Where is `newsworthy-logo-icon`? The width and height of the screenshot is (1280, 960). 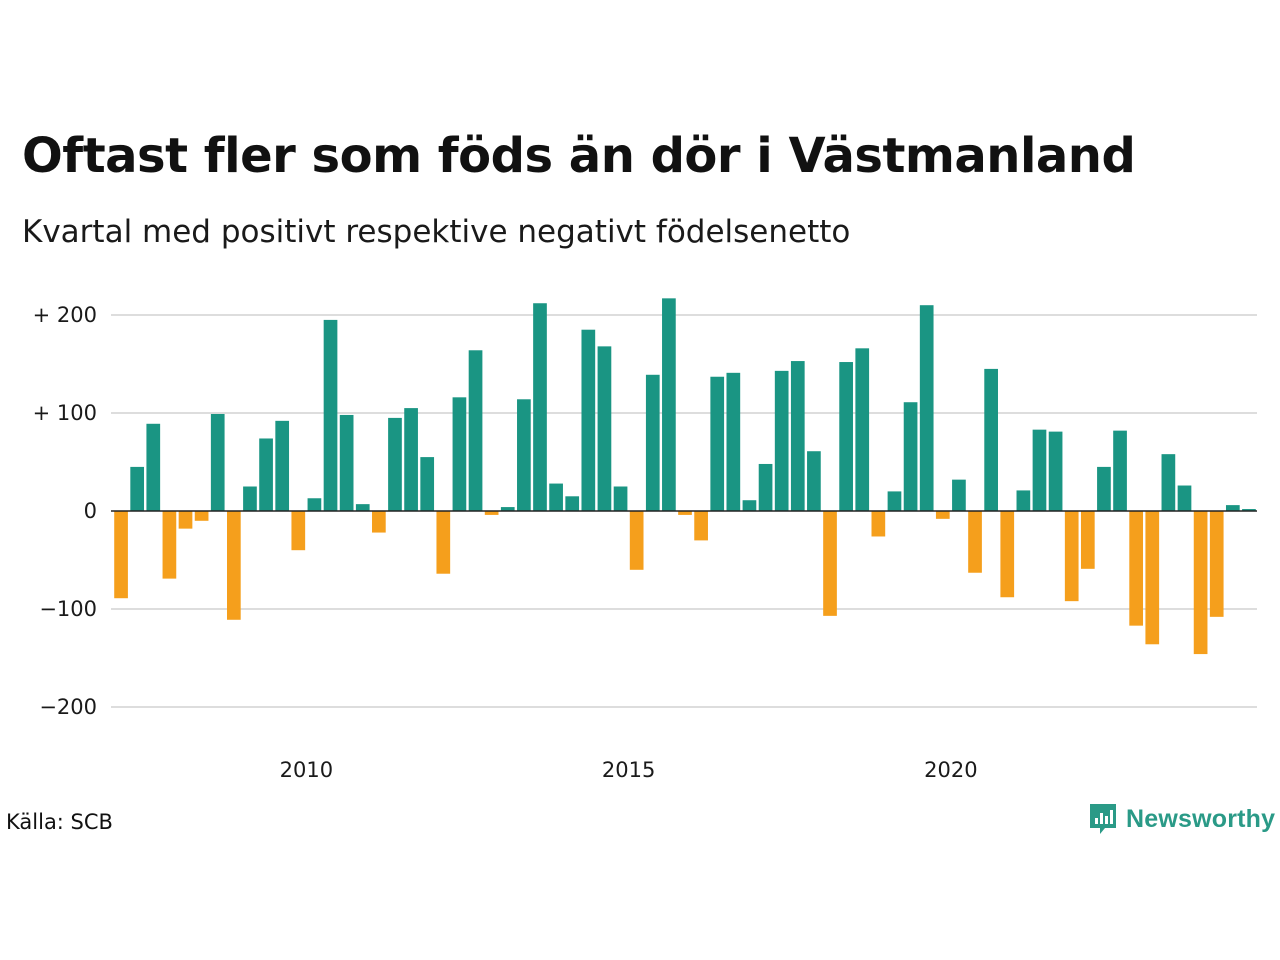 newsworthy-logo-icon is located at coordinates (1103, 819).